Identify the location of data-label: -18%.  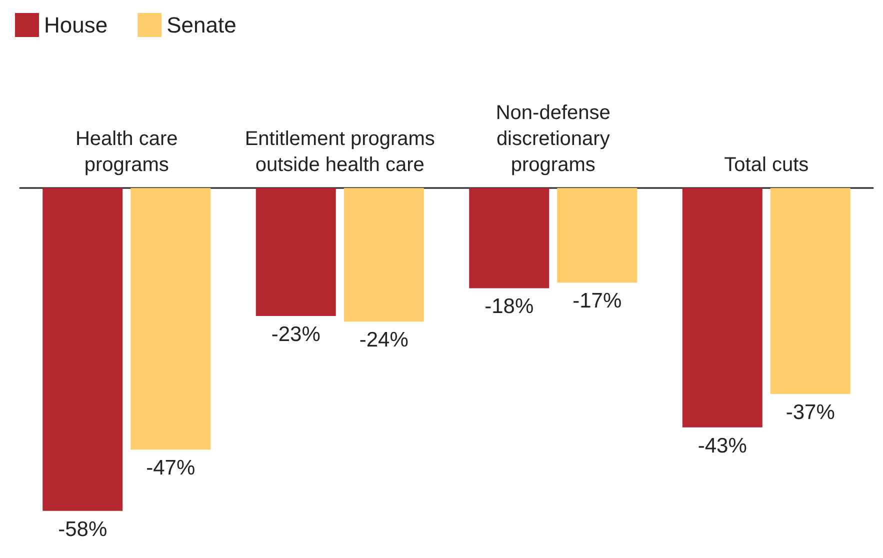
(509, 306).